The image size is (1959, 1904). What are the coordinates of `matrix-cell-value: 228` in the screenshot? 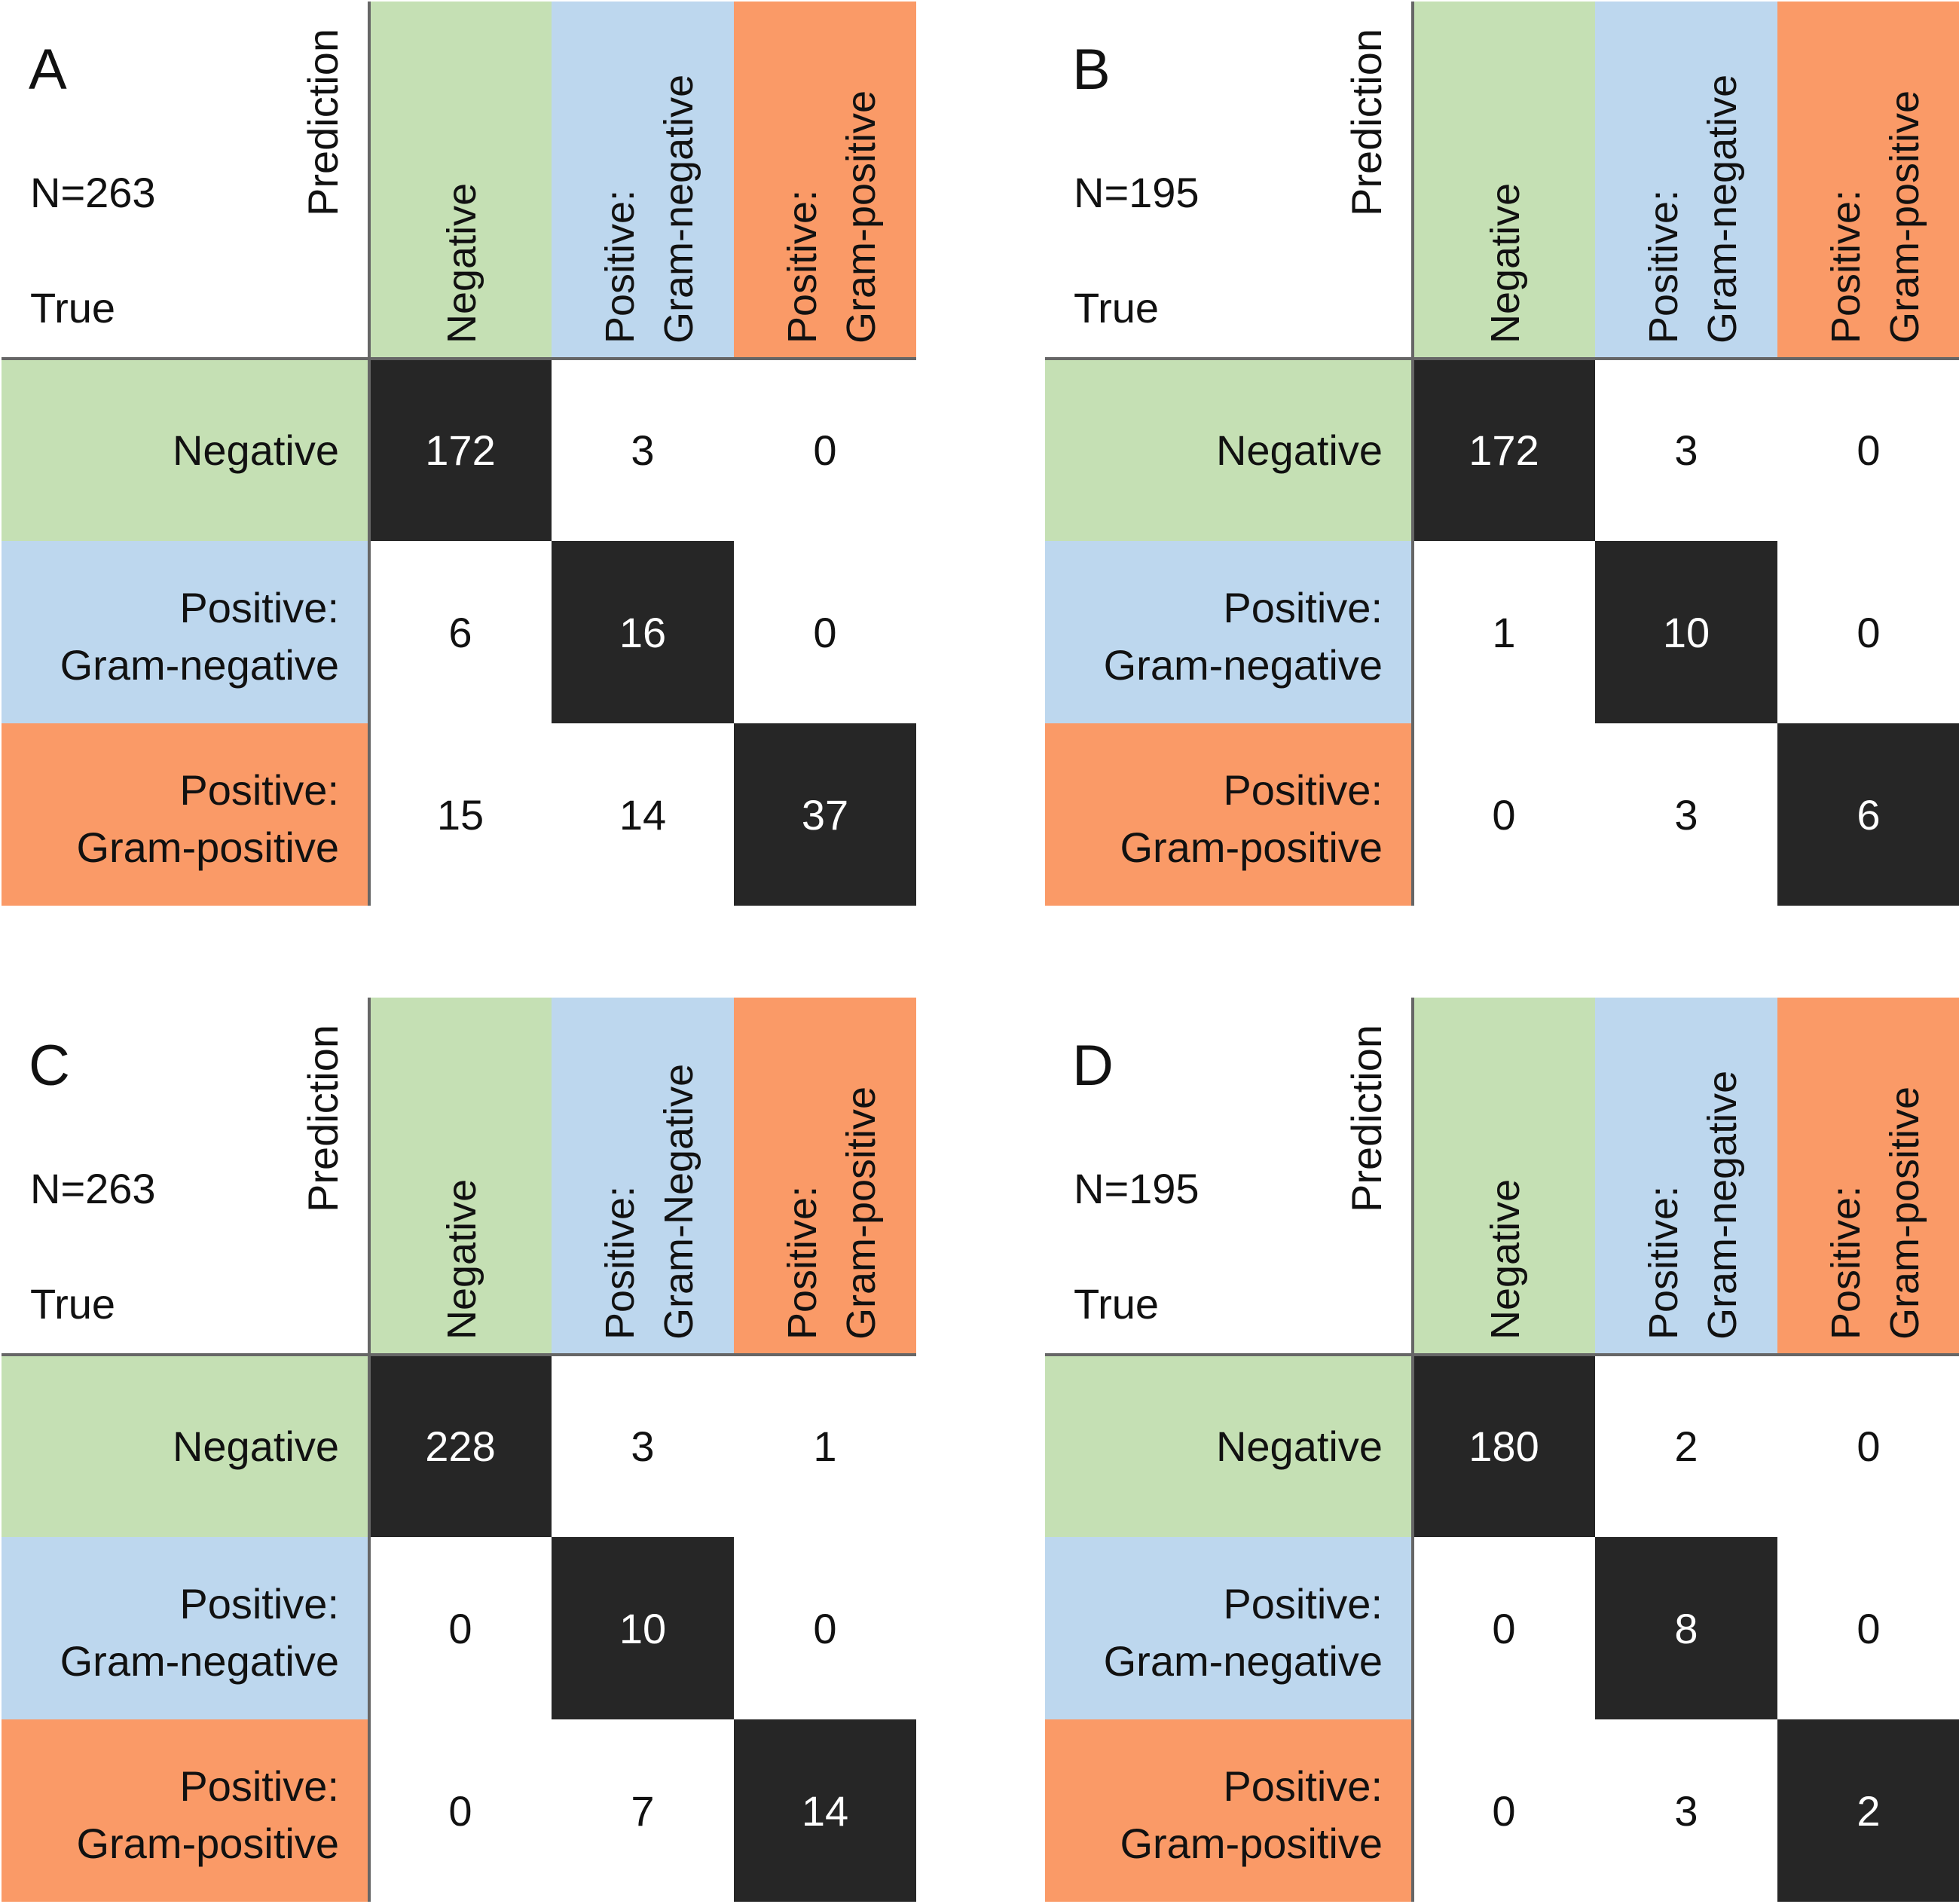 It's located at (460, 1446).